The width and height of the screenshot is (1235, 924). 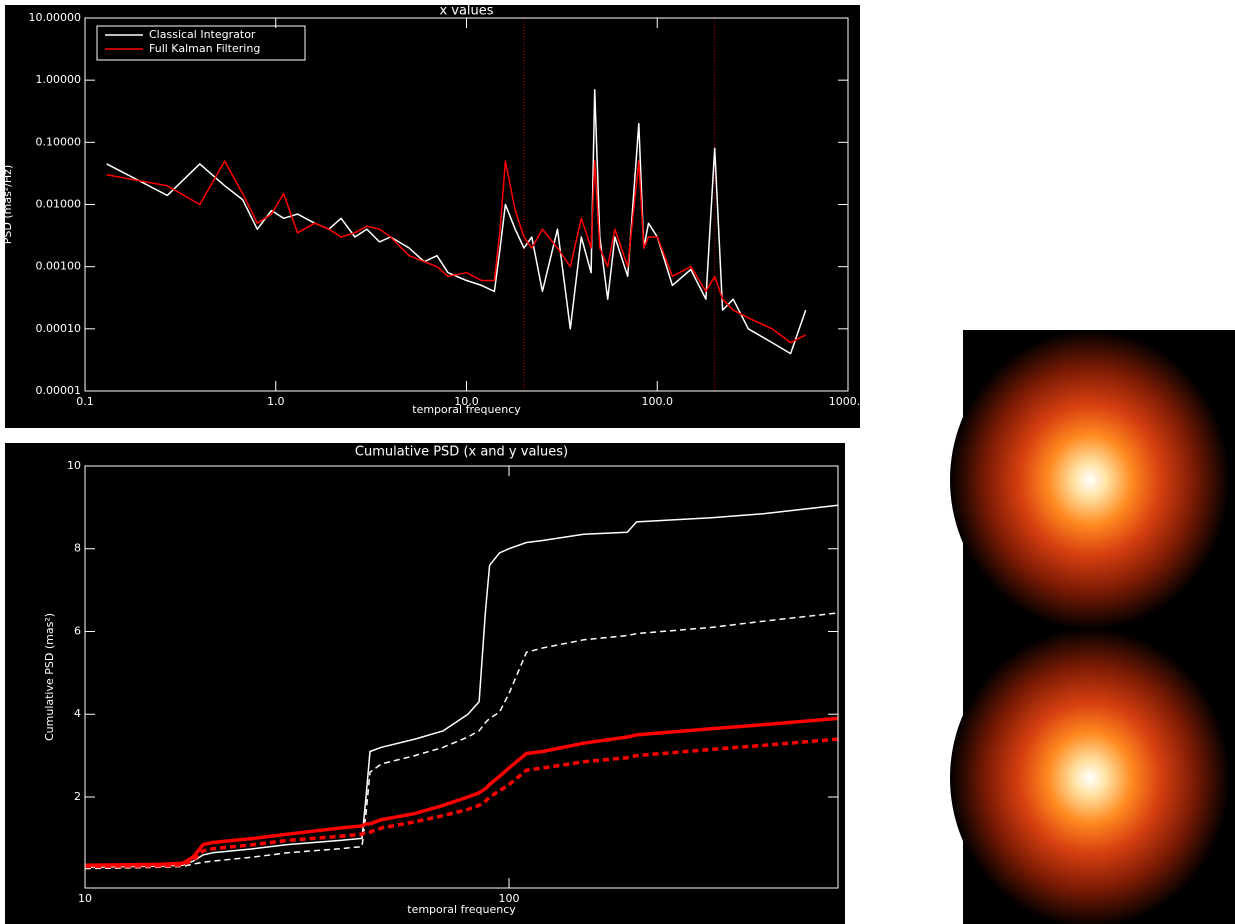 What do you see at coordinates (77, 630) in the screenshot?
I see `y-tick-label: 6` at bounding box center [77, 630].